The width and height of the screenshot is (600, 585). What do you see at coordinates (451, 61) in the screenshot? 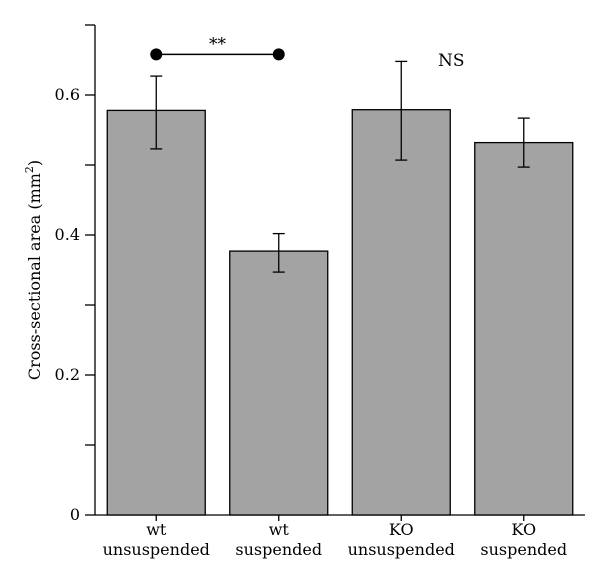
I see `ns-label: NS` at bounding box center [451, 61].